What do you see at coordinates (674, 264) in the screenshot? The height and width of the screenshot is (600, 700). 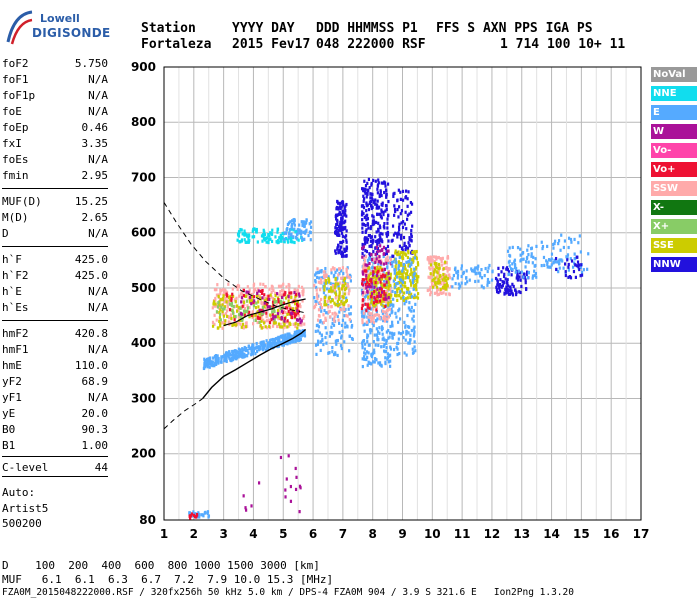 I see `legend-entry: NNW` at bounding box center [674, 264].